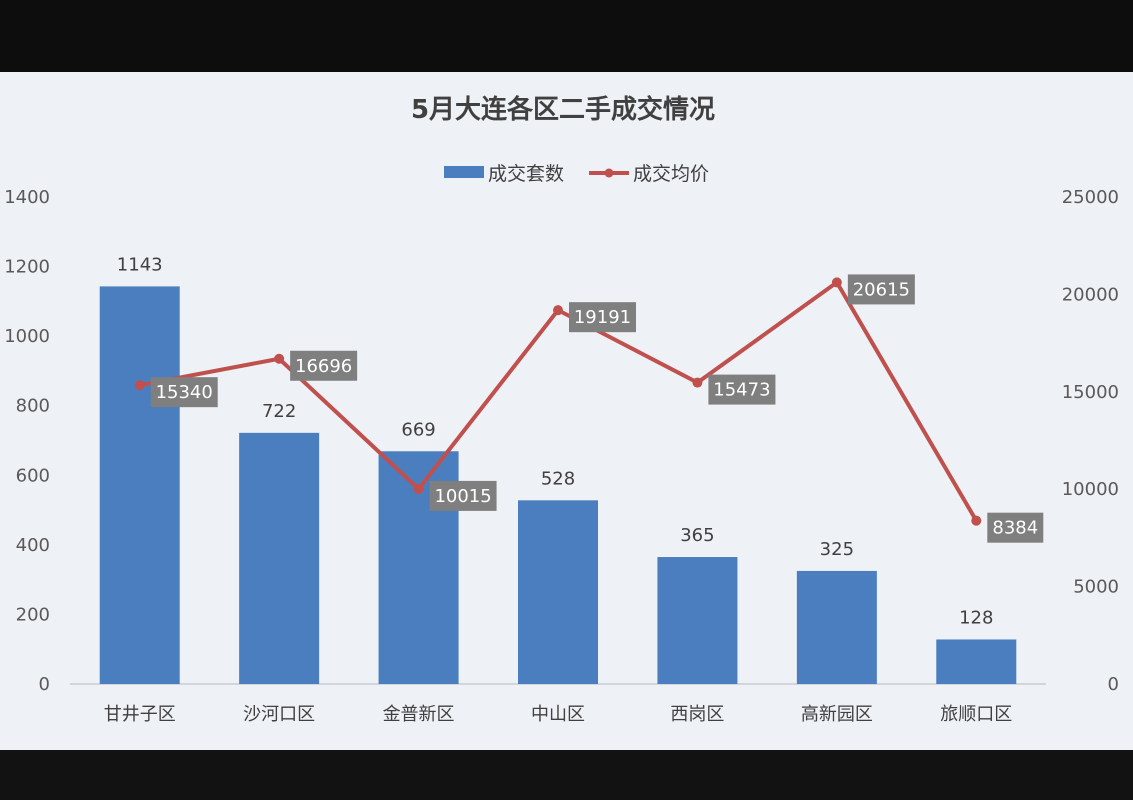 This screenshot has width=1133, height=800. What do you see at coordinates (419, 714) in the screenshot?
I see `x-category-label: 金普新区` at bounding box center [419, 714].